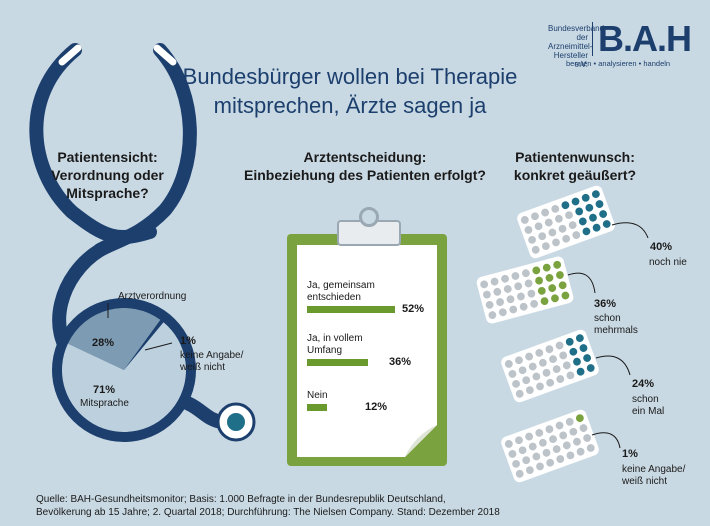  I want to click on logo-name-line3: Hersteller e.V., so click(570, 60).